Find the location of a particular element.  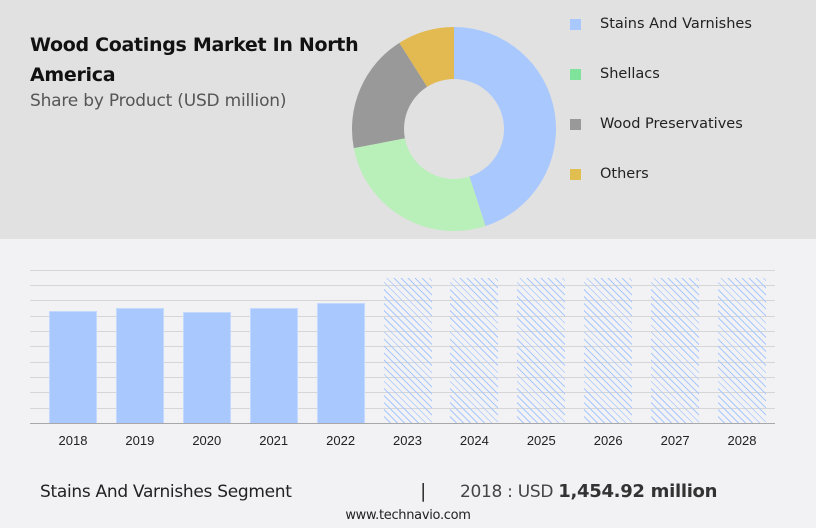

legend-item-others: Others is located at coordinates (690, 174).